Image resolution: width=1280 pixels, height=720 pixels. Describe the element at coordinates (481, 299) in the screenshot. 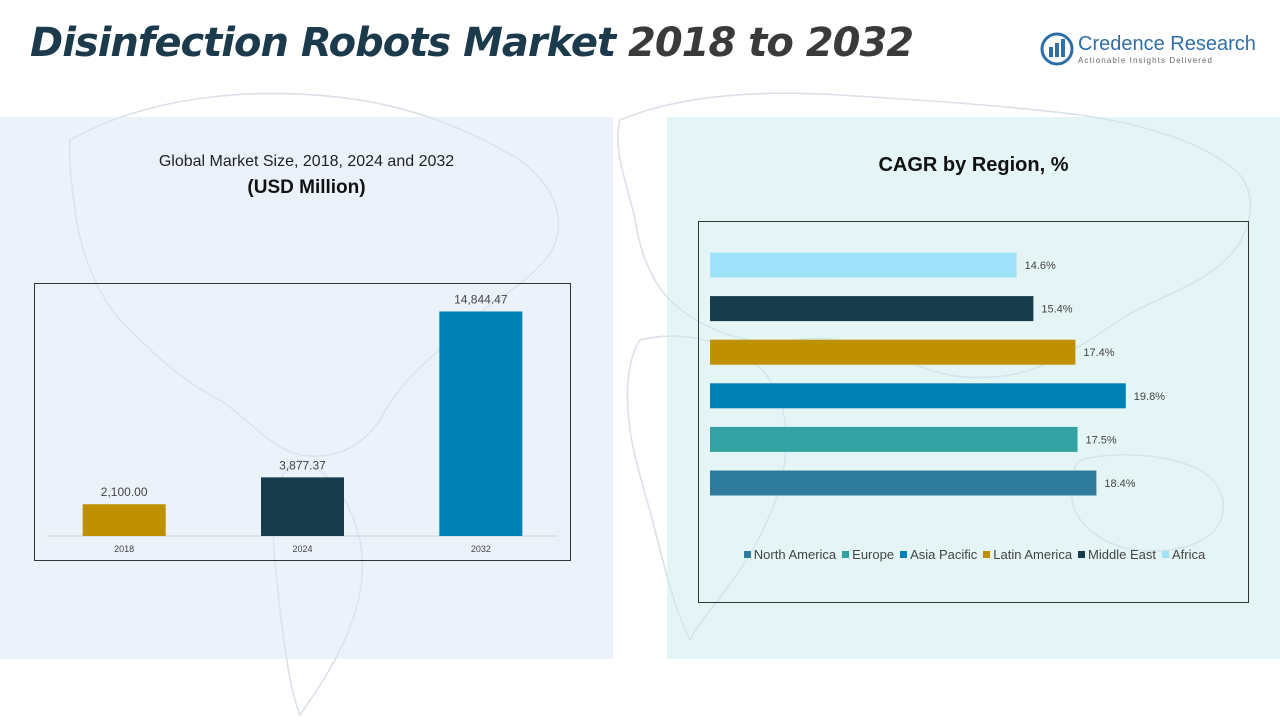

I see `bar-value-label: 14,844.47` at that location.